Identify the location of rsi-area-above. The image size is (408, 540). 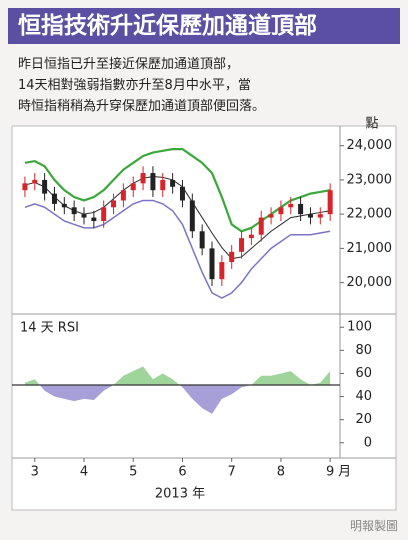
(177, 375).